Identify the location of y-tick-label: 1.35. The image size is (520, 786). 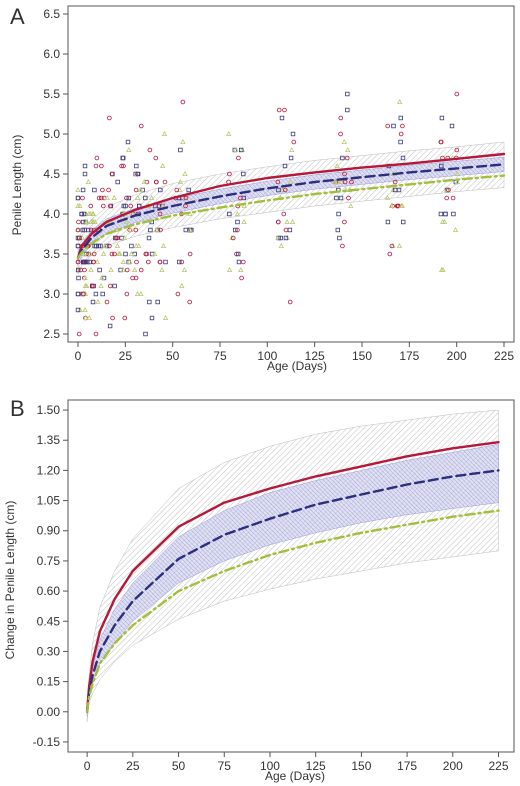
(49, 440).